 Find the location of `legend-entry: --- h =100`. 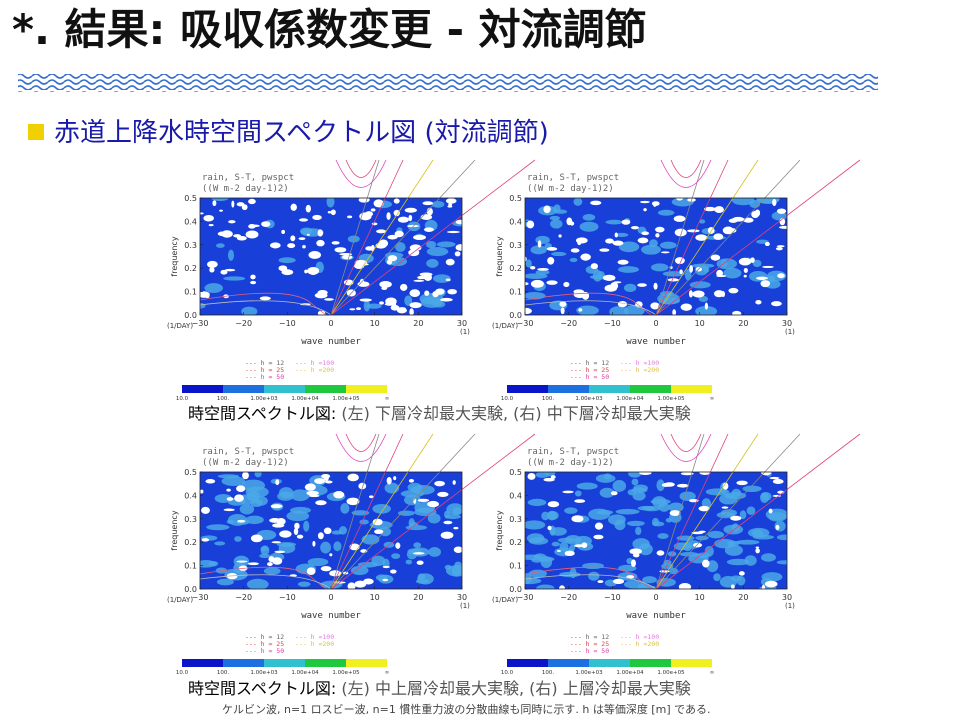

legend-entry: --- h =100 is located at coordinates (314, 637).